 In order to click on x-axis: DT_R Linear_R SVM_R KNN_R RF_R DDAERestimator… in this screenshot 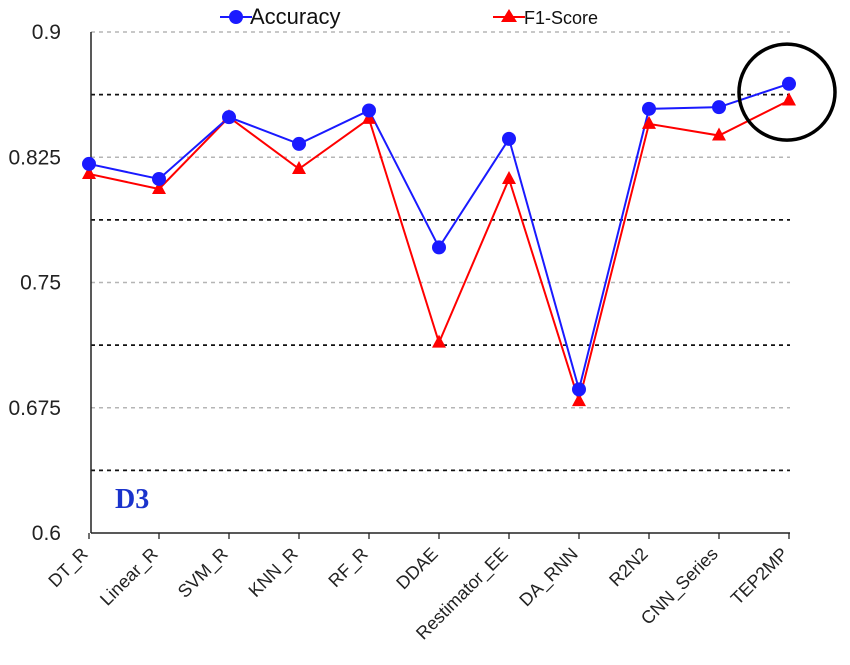, I will do `click(418, 588)`.